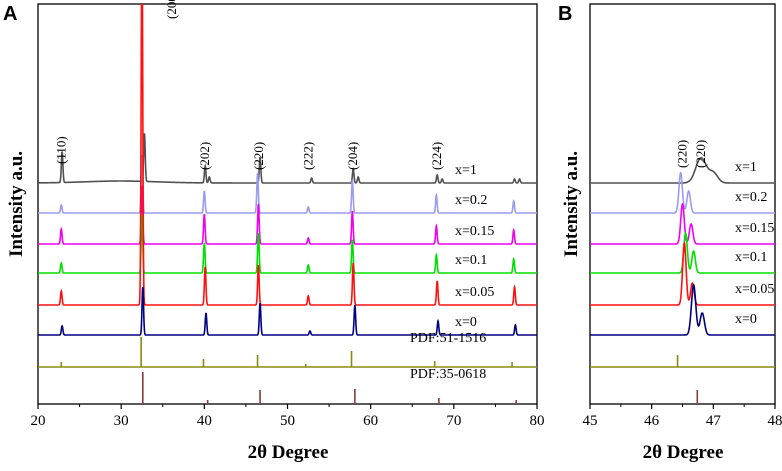 This screenshot has height=471, width=782. What do you see at coordinates (471, 260) in the screenshot?
I see `series-label-a-x-0-1: x=0.1` at bounding box center [471, 260].